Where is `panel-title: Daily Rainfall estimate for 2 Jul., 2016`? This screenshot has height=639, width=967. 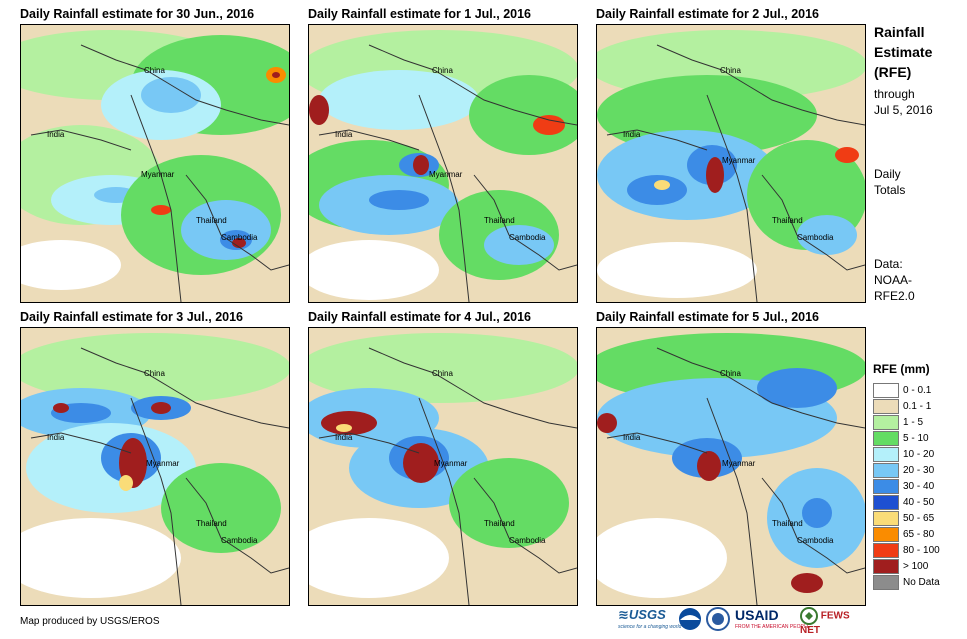
panel-title: Daily Rainfall estimate for 2 Jul., 2016 is located at coordinates (708, 14).